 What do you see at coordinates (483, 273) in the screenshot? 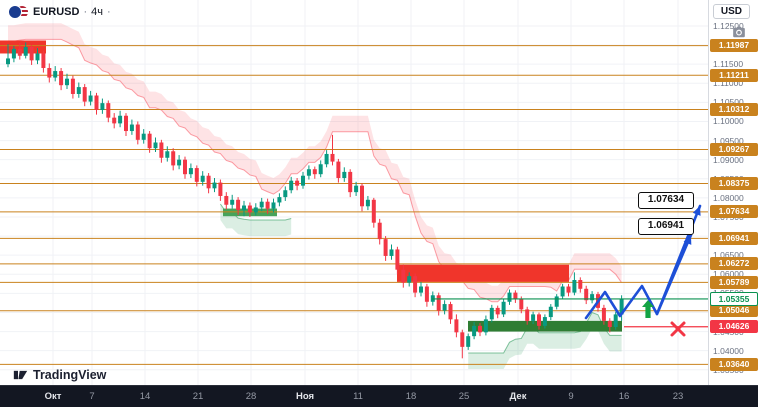
I see `supply-zone-main` at bounding box center [483, 273].